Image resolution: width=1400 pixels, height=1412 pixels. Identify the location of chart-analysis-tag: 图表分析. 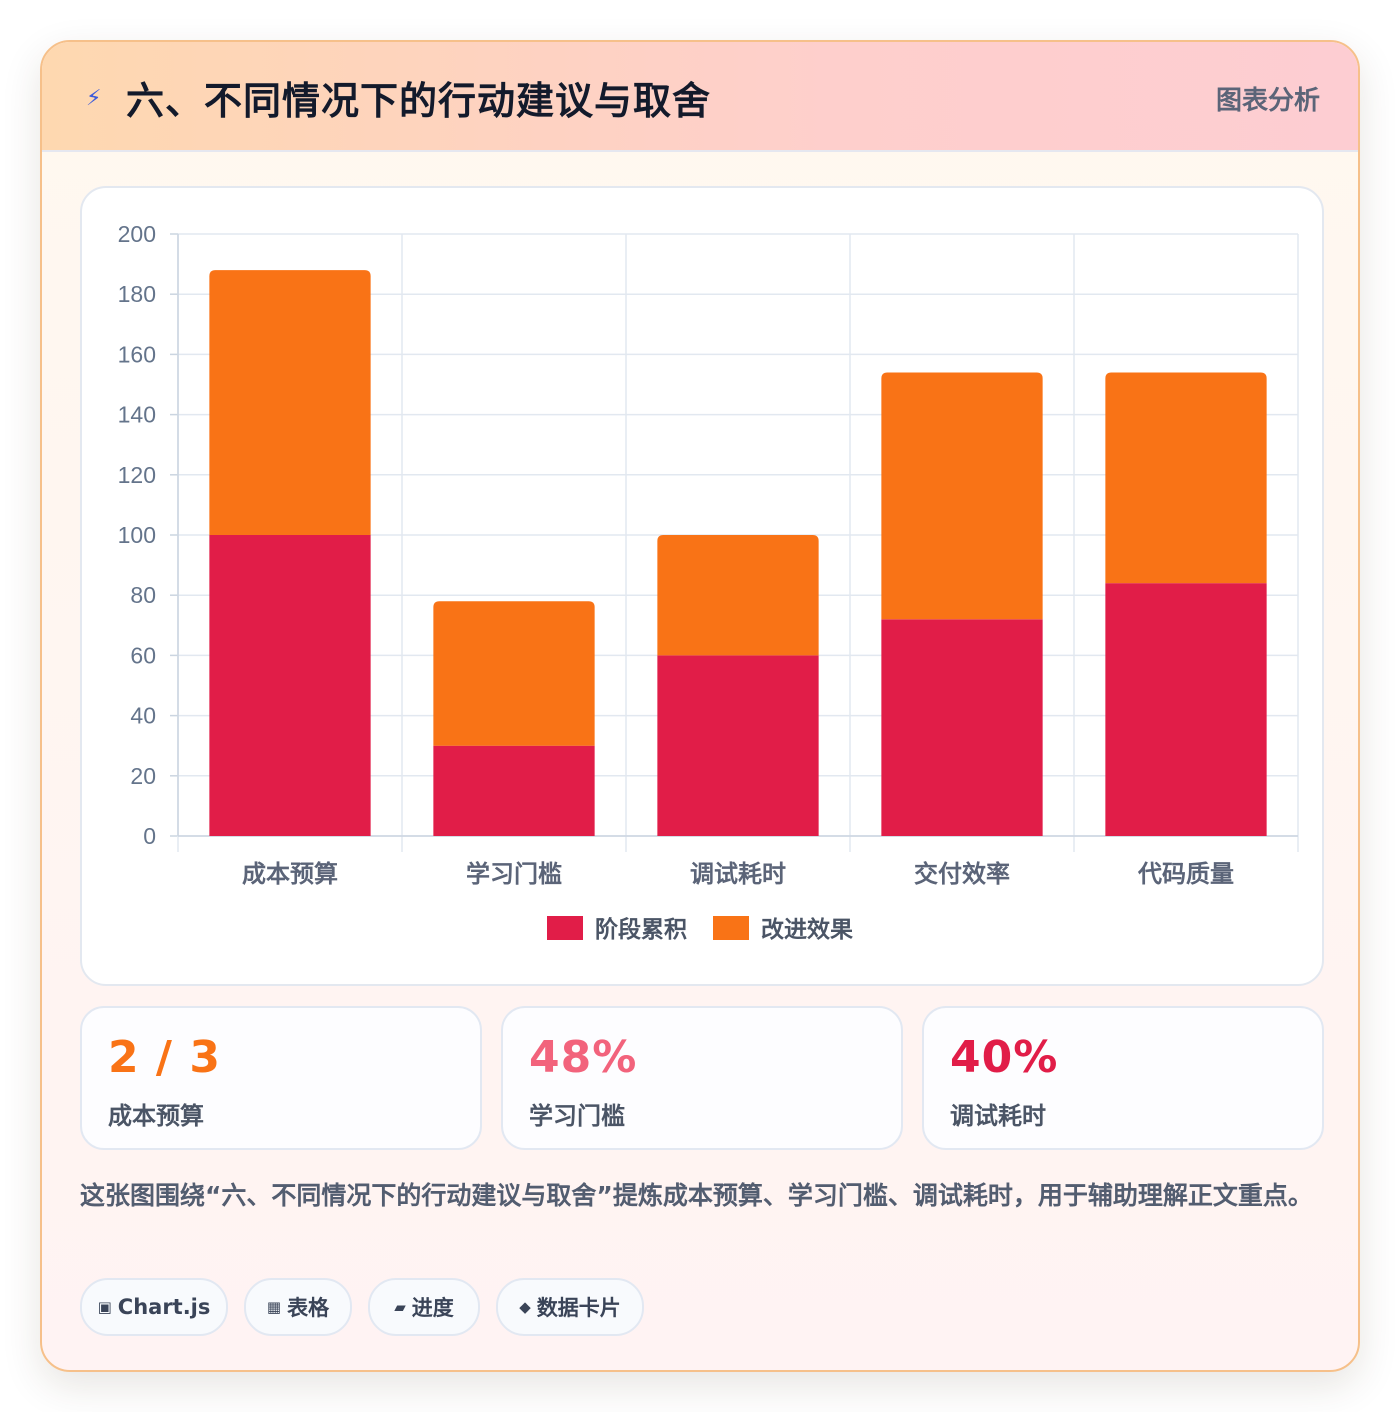
(1267, 101).